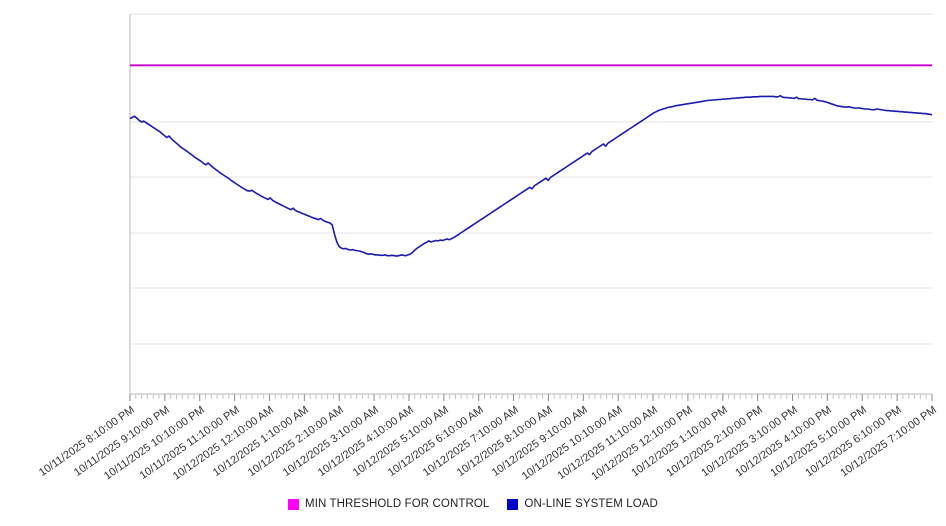  I want to click on legend-swatch-blue-icon, so click(513, 504).